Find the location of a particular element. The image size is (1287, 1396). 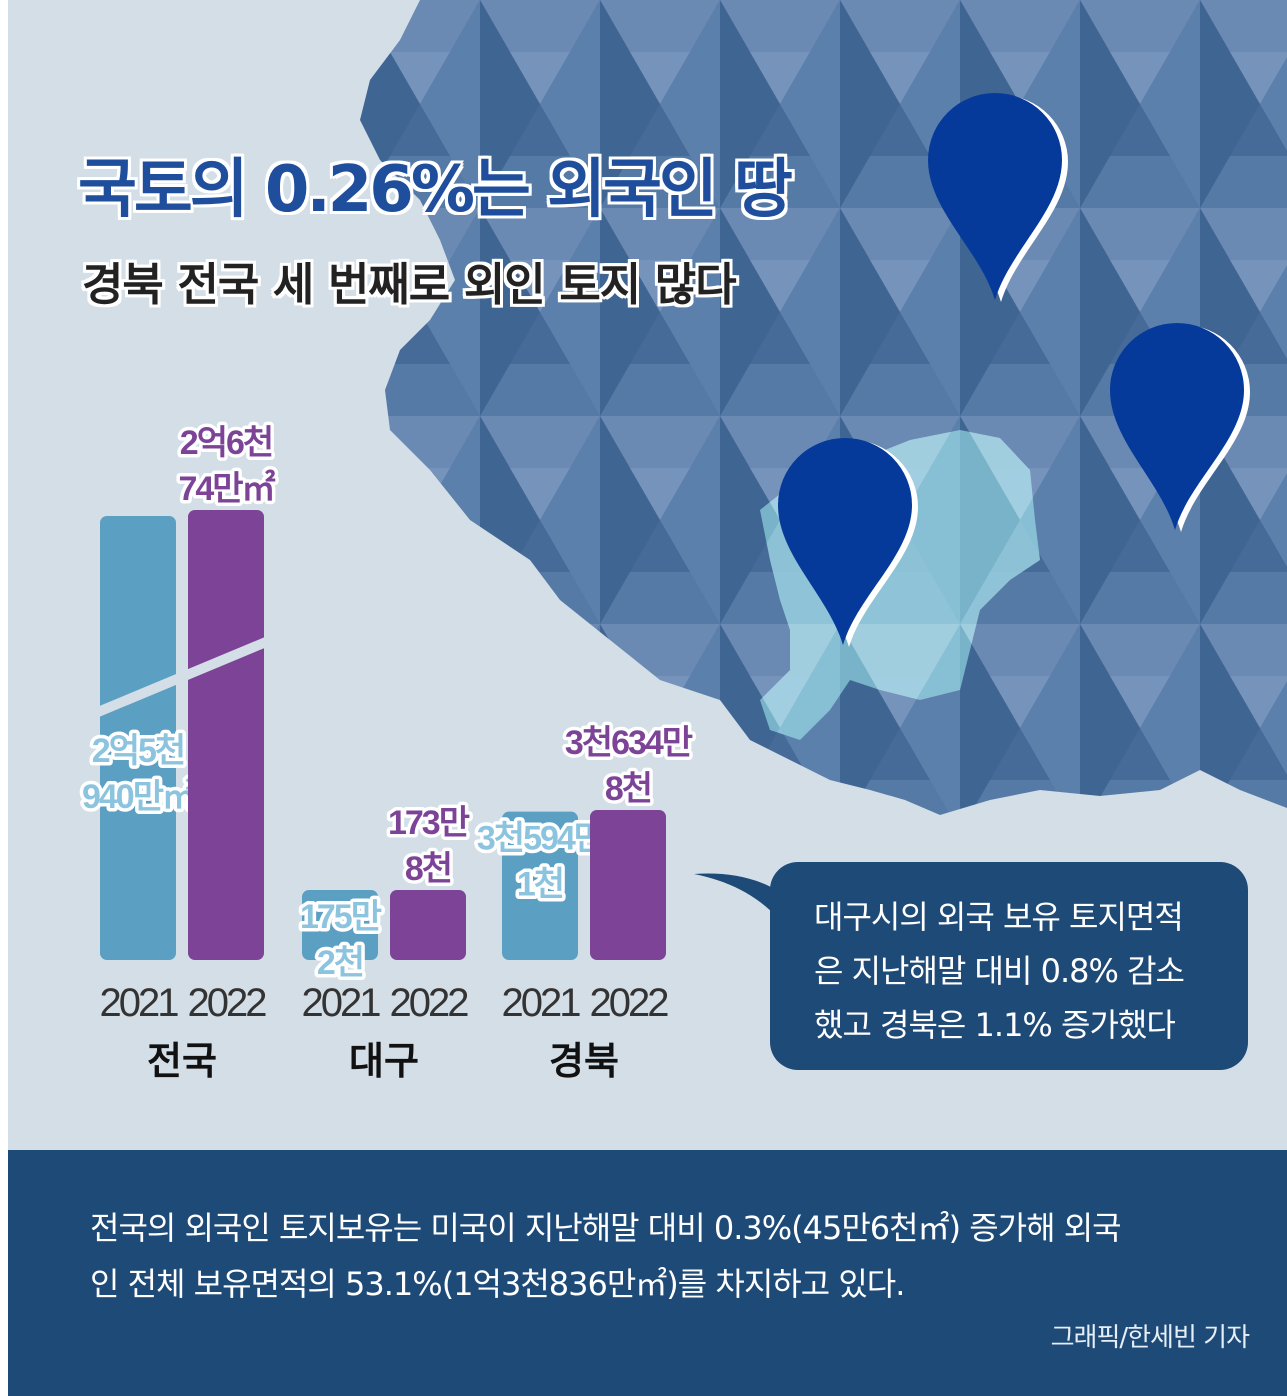

bar-value-label: 173만 is located at coordinates (429, 823).